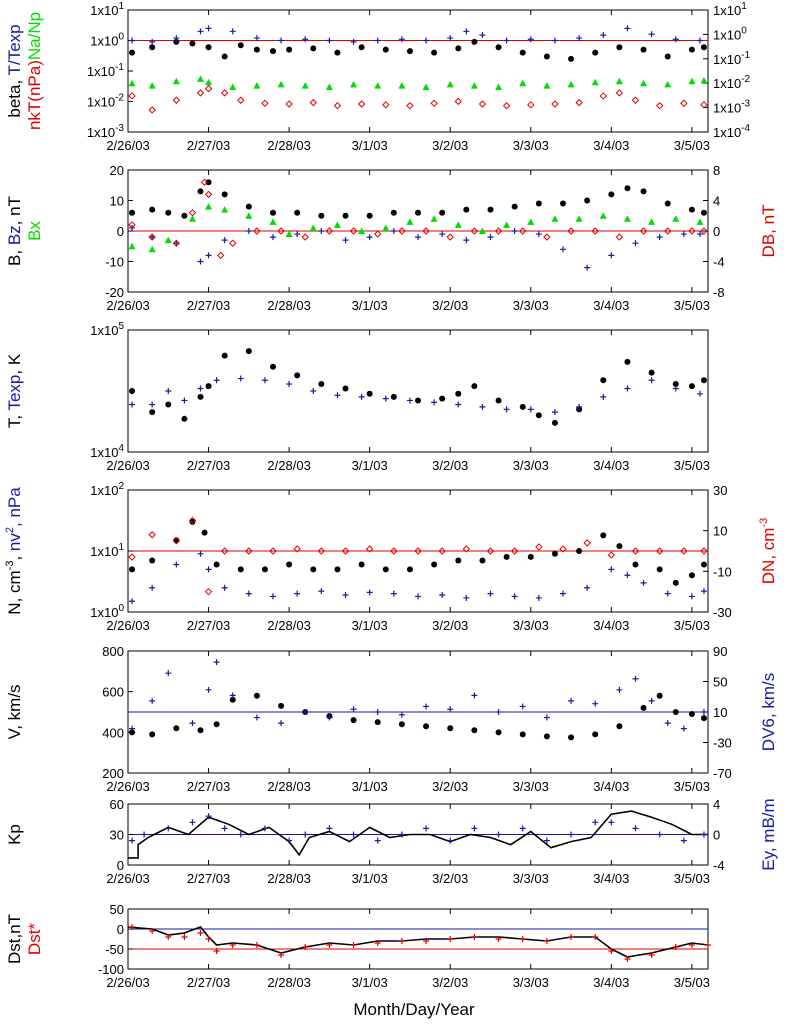  What do you see at coordinates (34, 939) in the screenshot?
I see `left-axis-label-2: Dst*` at bounding box center [34, 939].